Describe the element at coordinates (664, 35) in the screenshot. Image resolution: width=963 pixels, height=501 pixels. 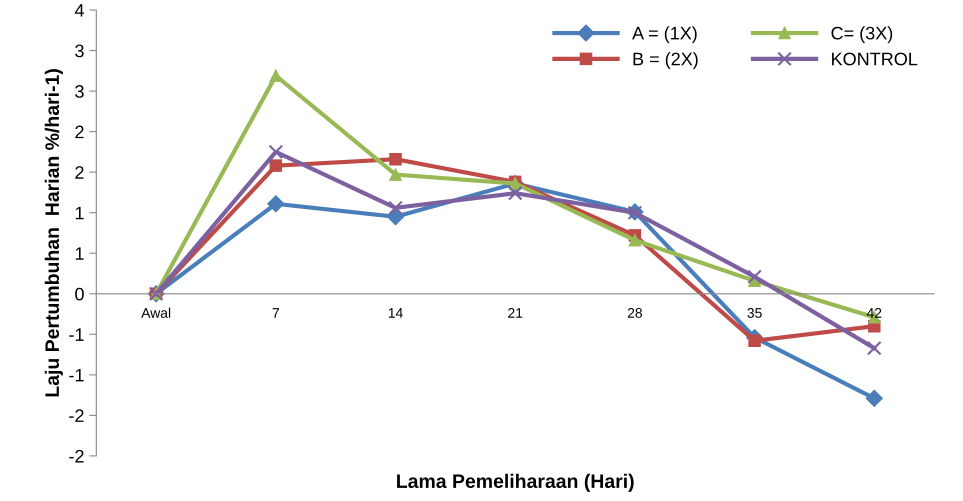
I see `legend-label: A = (1X)` at that location.